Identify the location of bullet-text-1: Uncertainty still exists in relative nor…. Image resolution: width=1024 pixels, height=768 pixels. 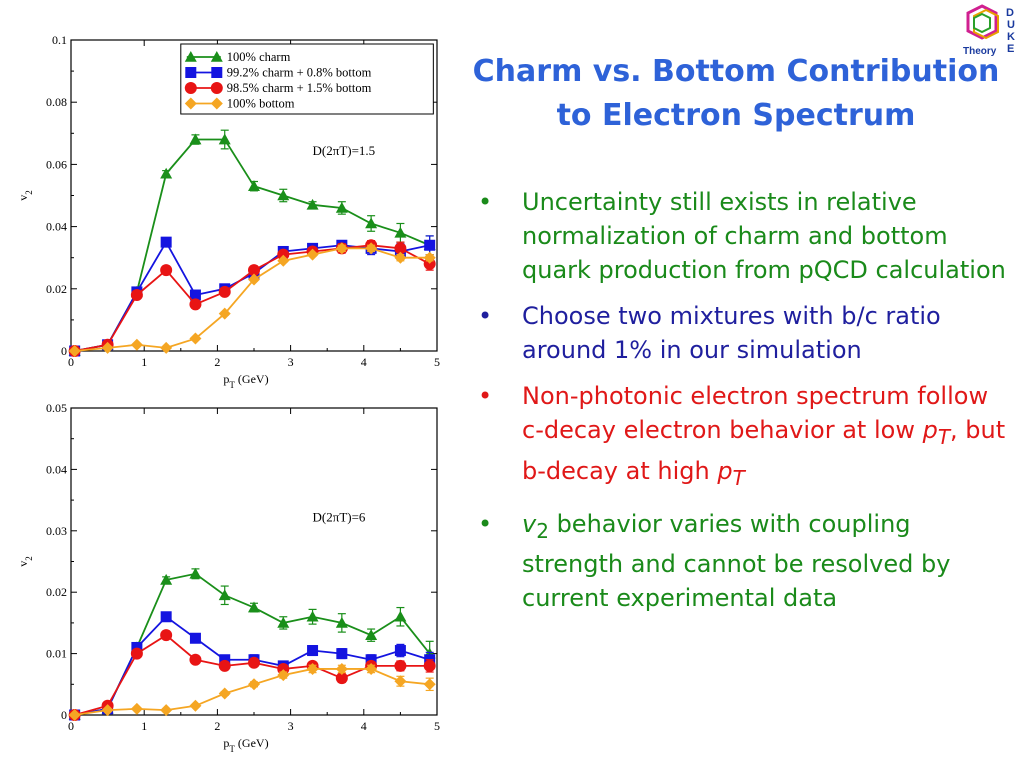
(764, 236).